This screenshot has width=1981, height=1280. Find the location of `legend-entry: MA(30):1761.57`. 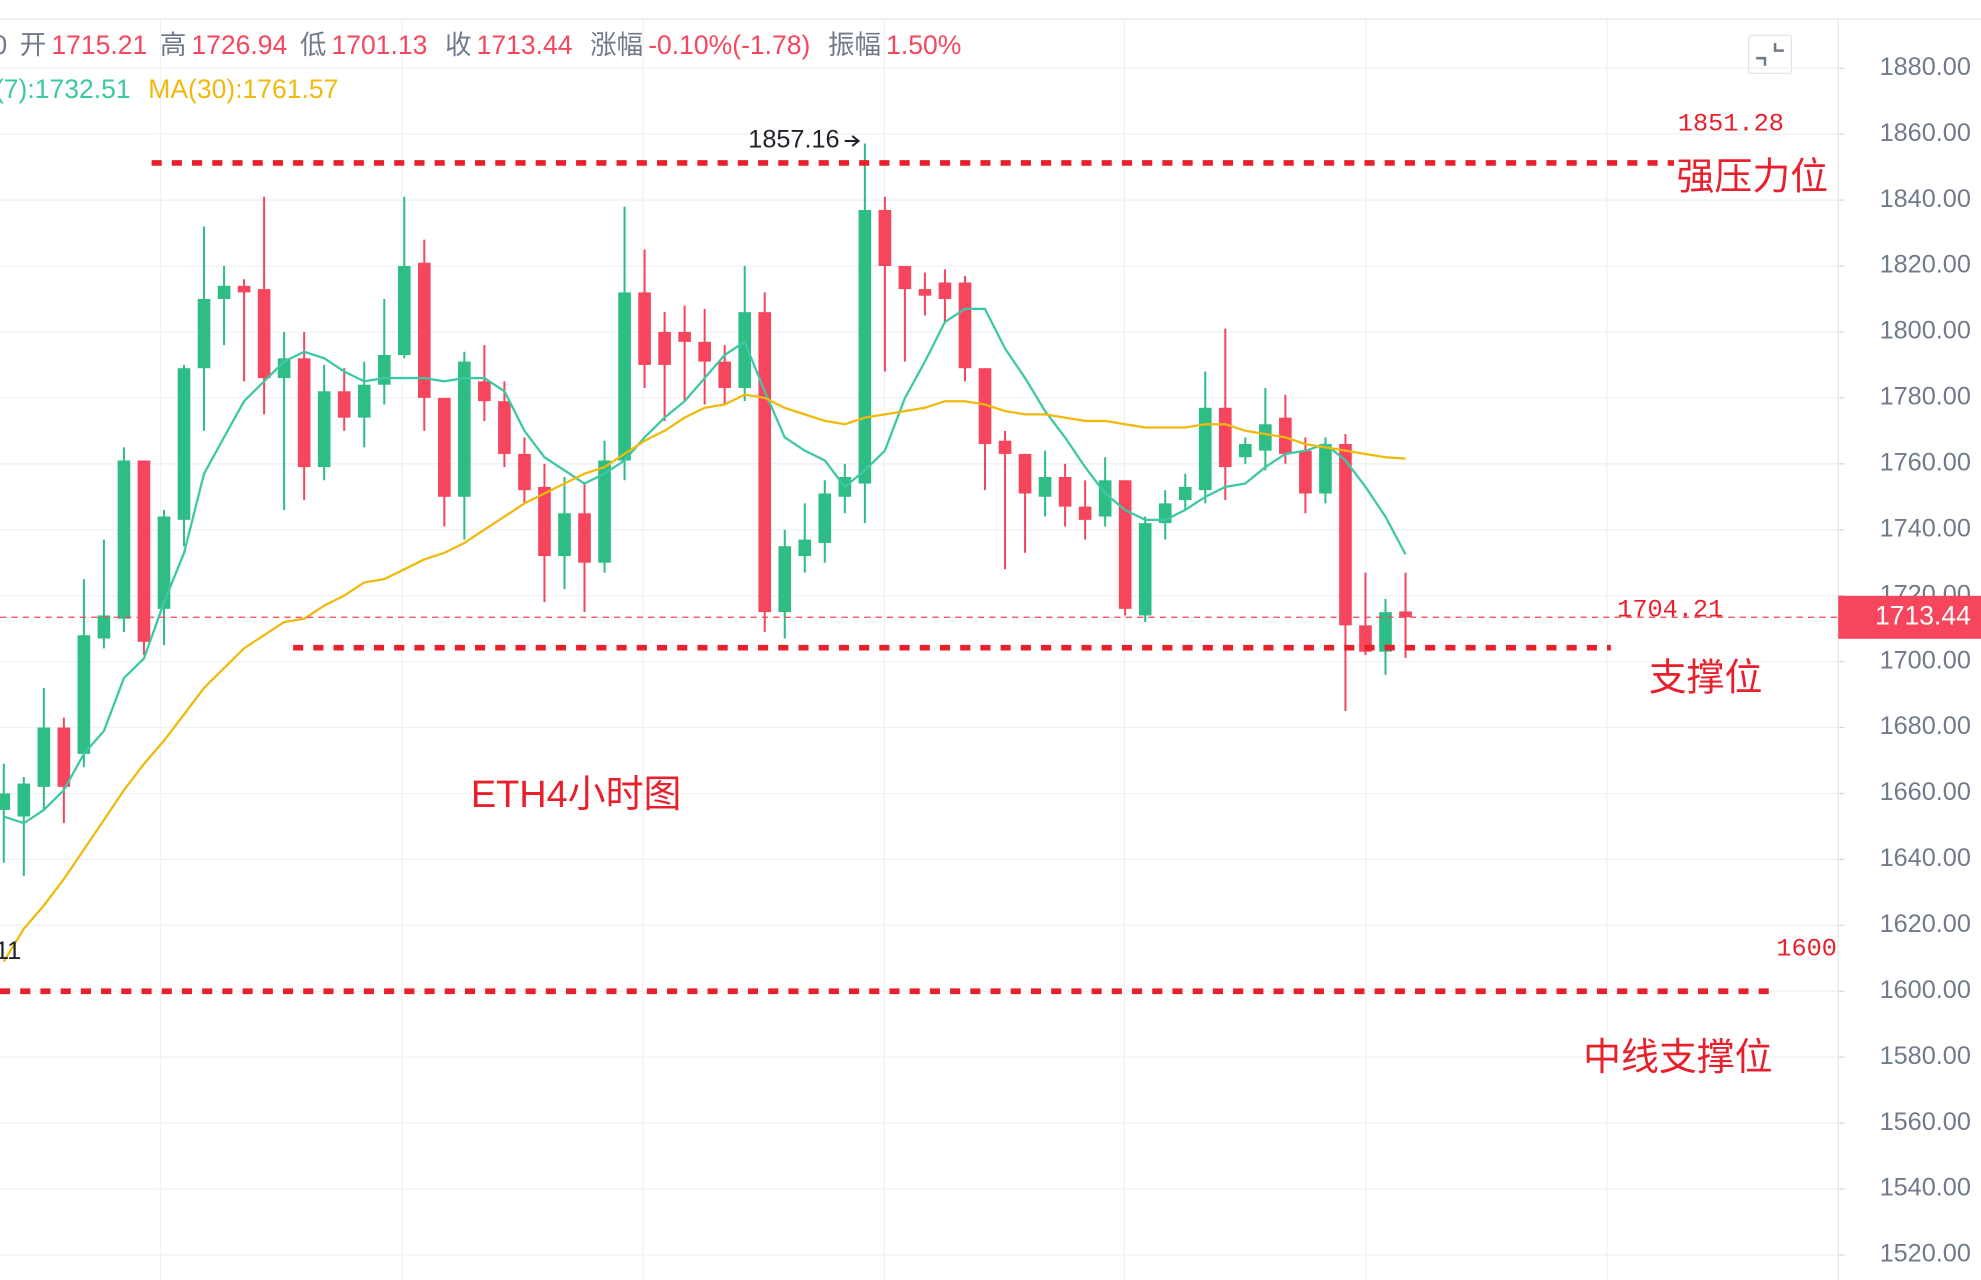

legend-entry: MA(30):1761.57 is located at coordinates (243, 89).